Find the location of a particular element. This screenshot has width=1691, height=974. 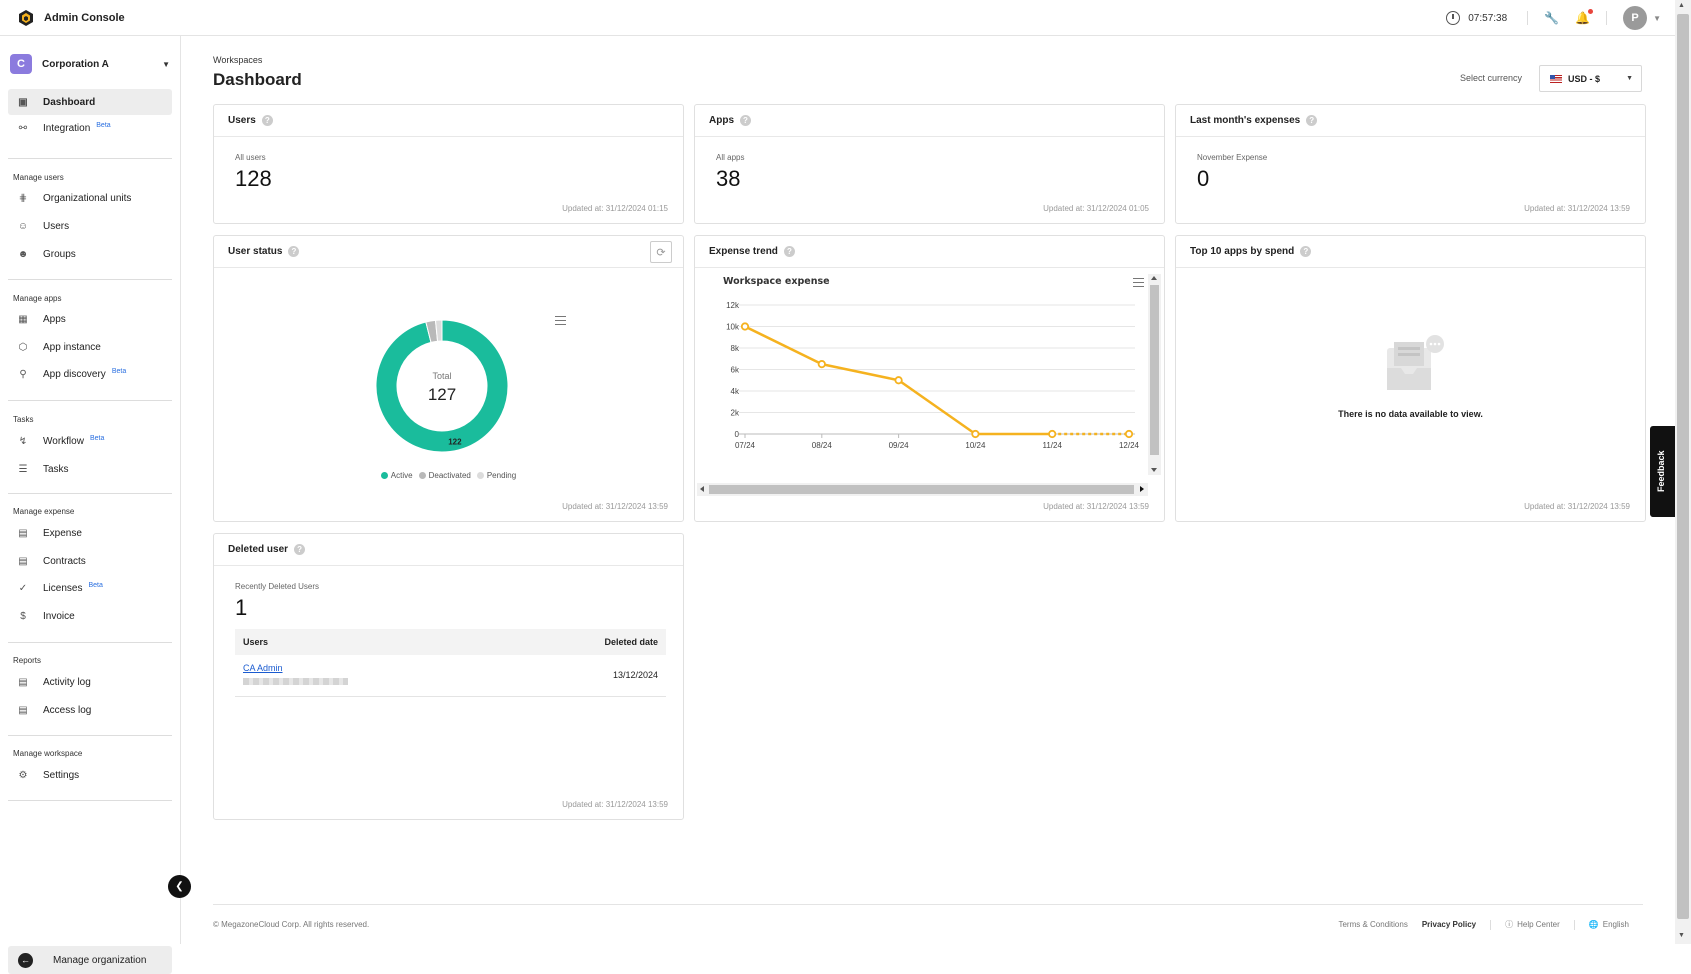

sidebar-item-label: Activity log is located at coordinates (67, 682).